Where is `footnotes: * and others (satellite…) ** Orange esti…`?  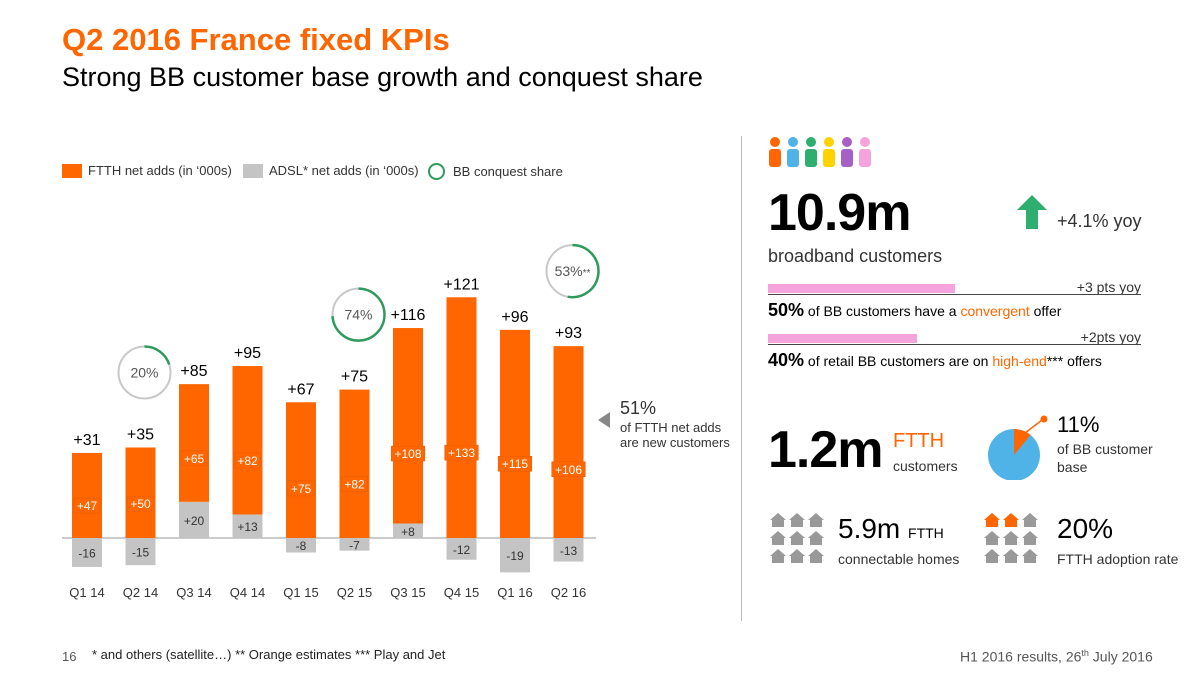 footnotes: * and others (satellite…) ** Orange esti… is located at coordinates (269, 654).